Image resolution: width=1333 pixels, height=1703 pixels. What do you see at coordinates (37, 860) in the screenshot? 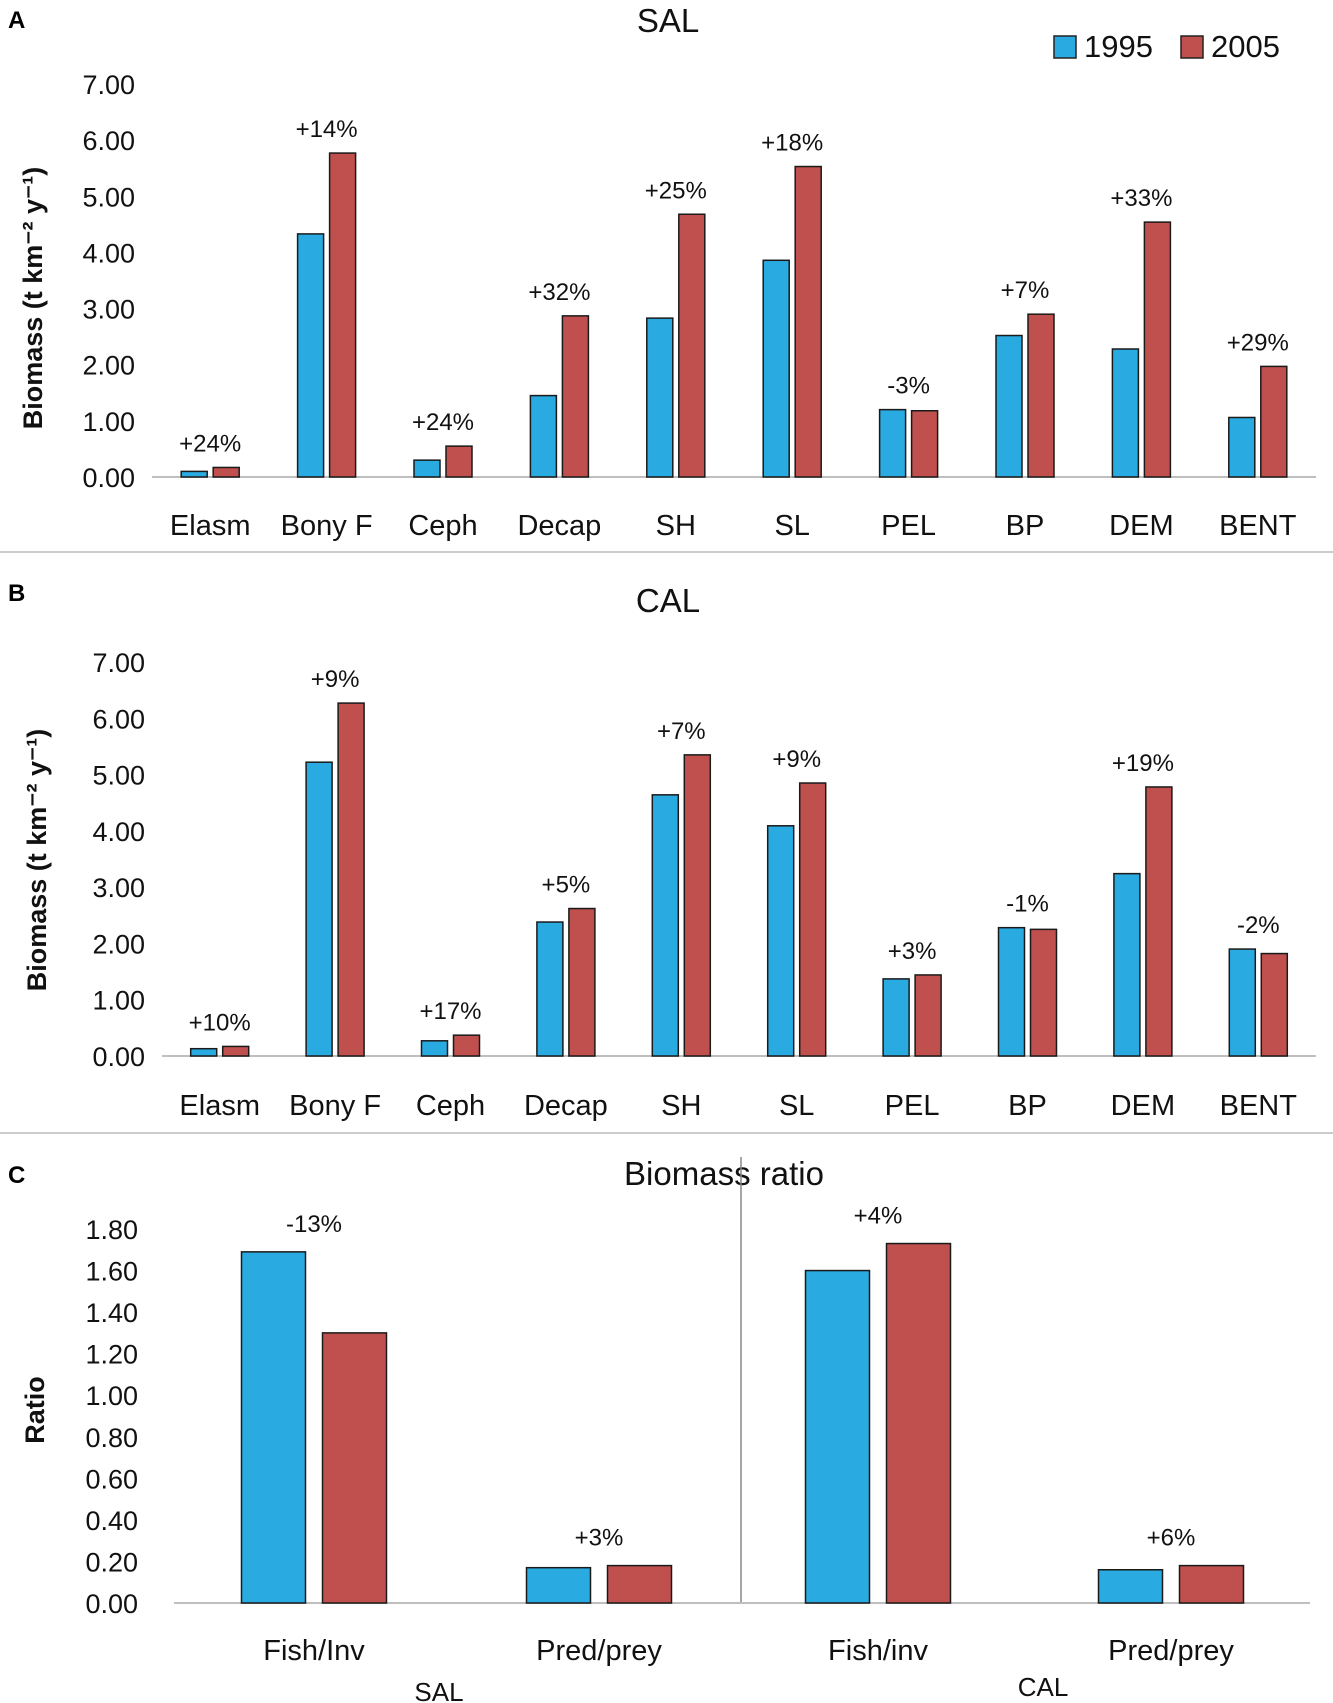
I see `y-axis-title-cal: Biomass (t km⁻² y⁻¹)` at bounding box center [37, 860].